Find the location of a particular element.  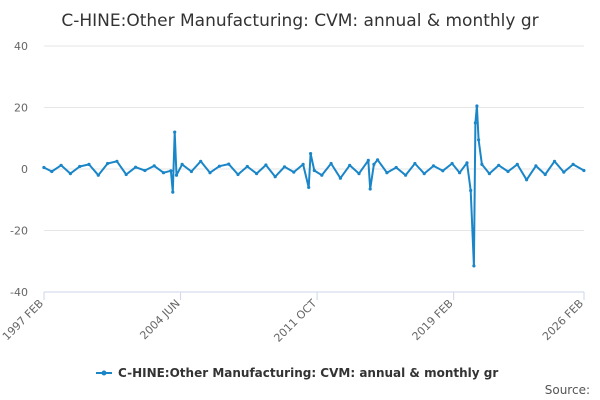

y-tick-label: 0 is located at coordinates (24, 169).